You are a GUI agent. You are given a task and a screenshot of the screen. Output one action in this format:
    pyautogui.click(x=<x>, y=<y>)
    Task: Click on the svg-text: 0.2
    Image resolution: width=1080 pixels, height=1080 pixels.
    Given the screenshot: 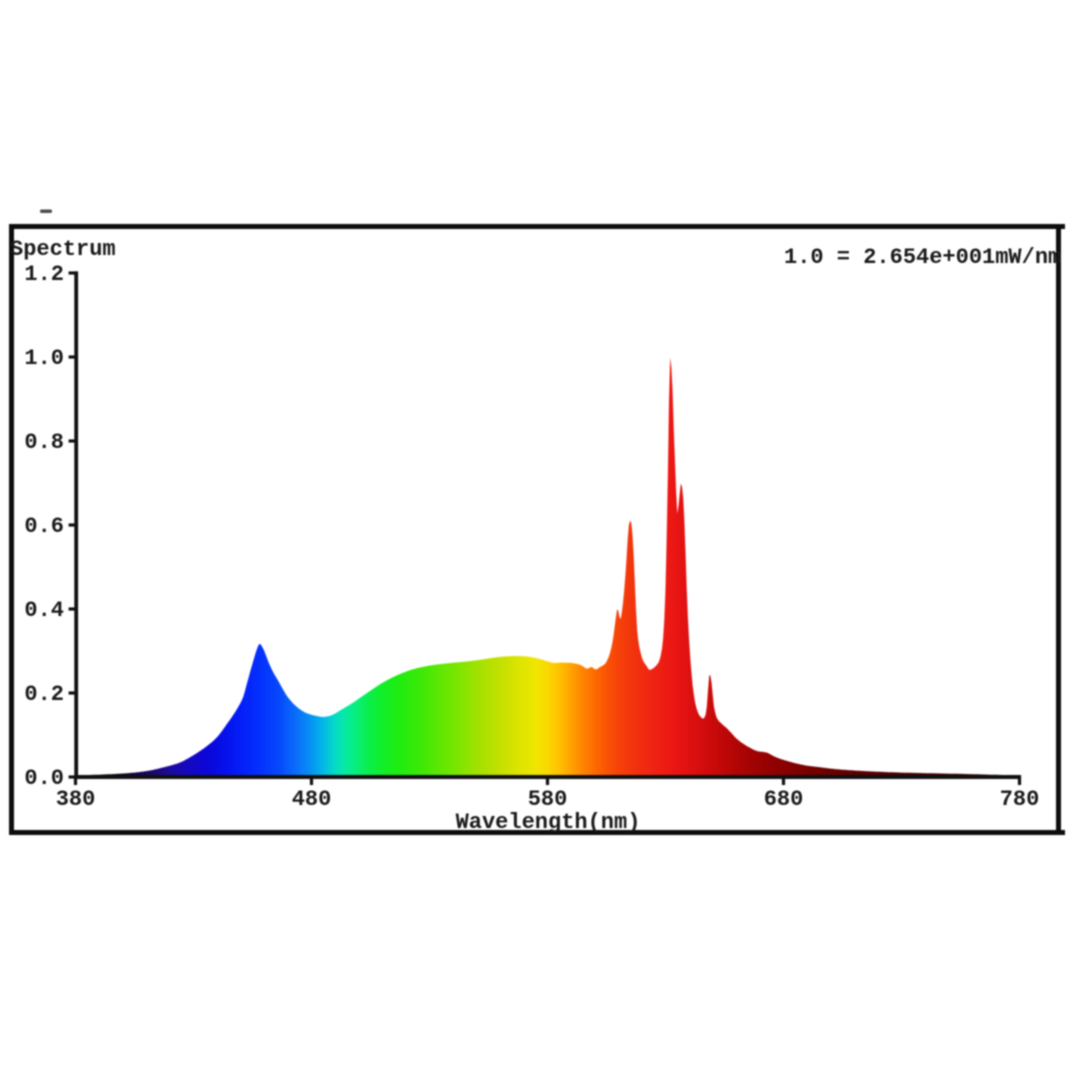 What is the action you would take?
    pyautogui.click(x=44, y=694)
    